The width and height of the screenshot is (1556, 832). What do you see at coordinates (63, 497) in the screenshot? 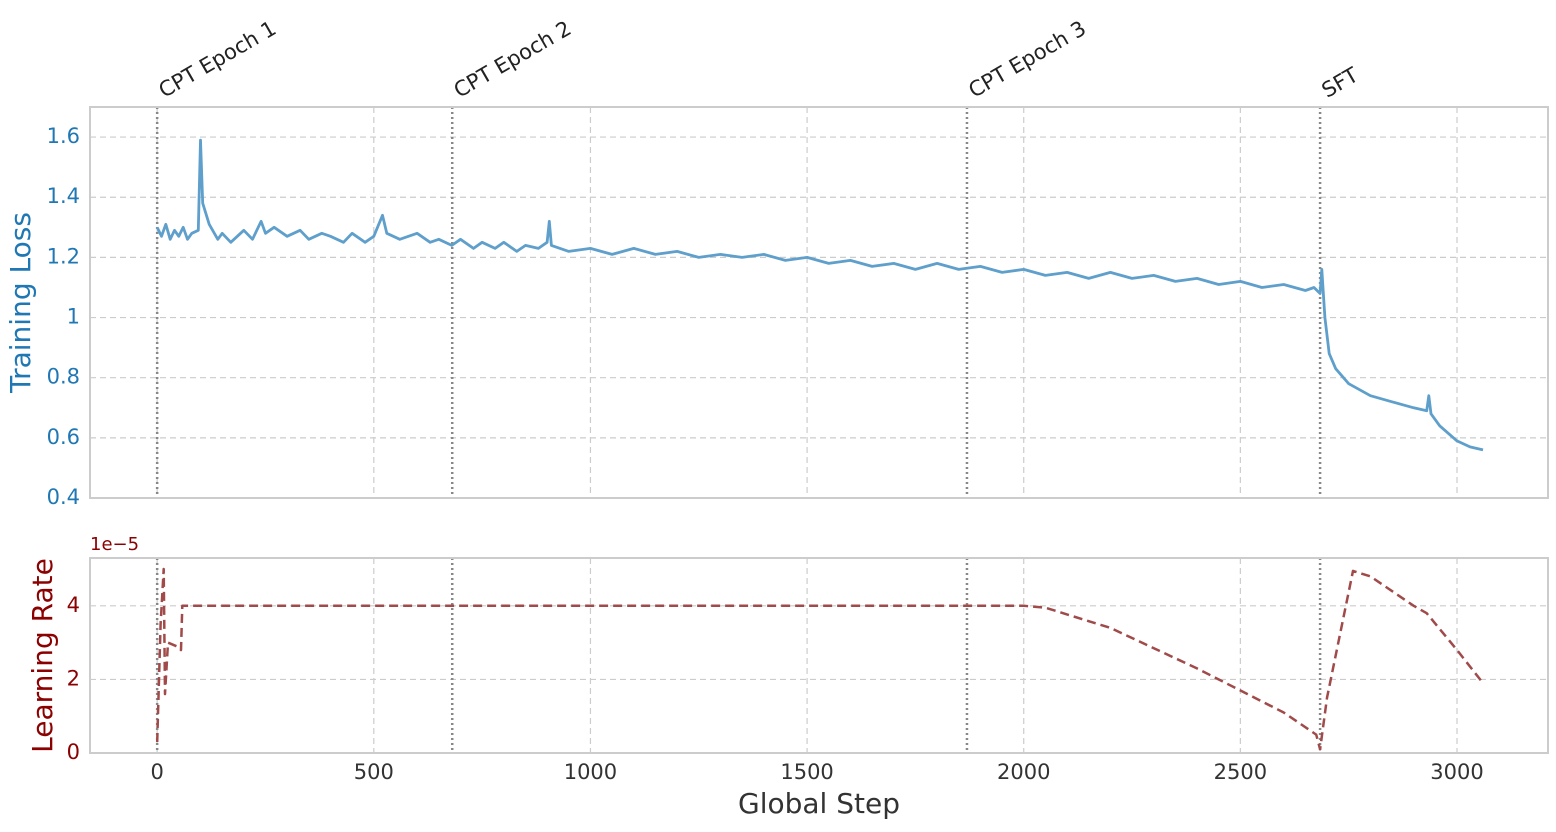
I see `y-tick-label: 0.4` at bounding box center [63, 497].